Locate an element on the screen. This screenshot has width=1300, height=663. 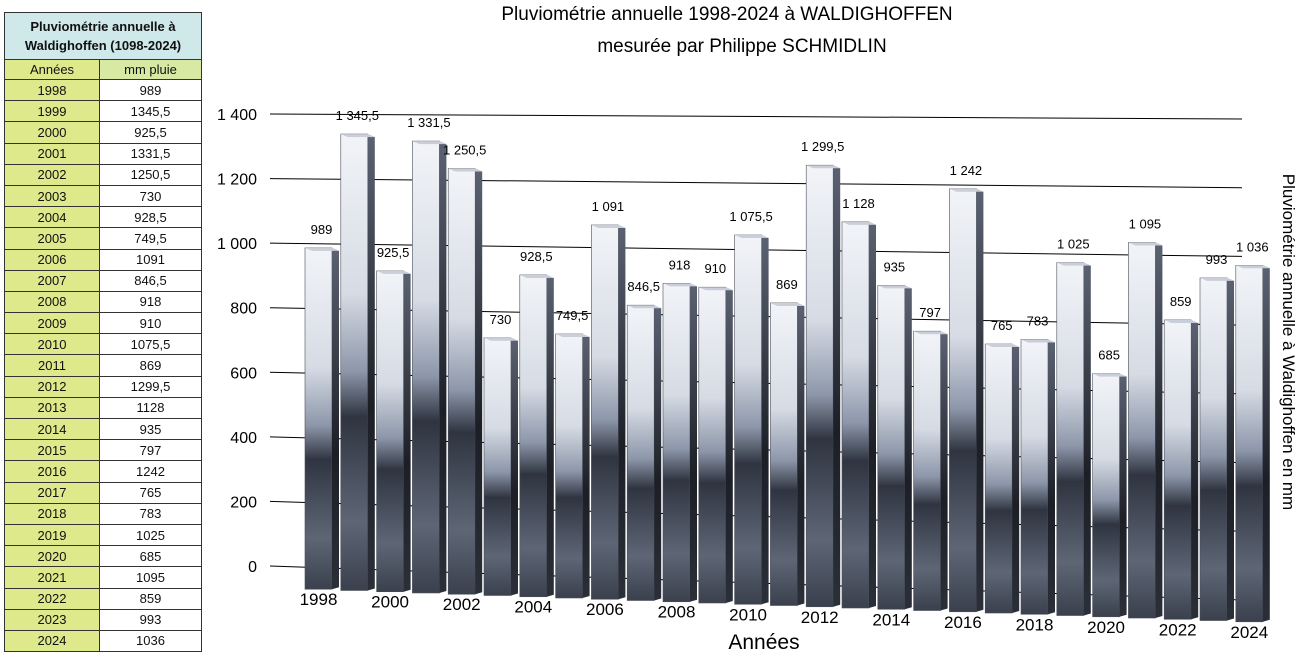
bar-2007 is located at coordinates (644, 452).